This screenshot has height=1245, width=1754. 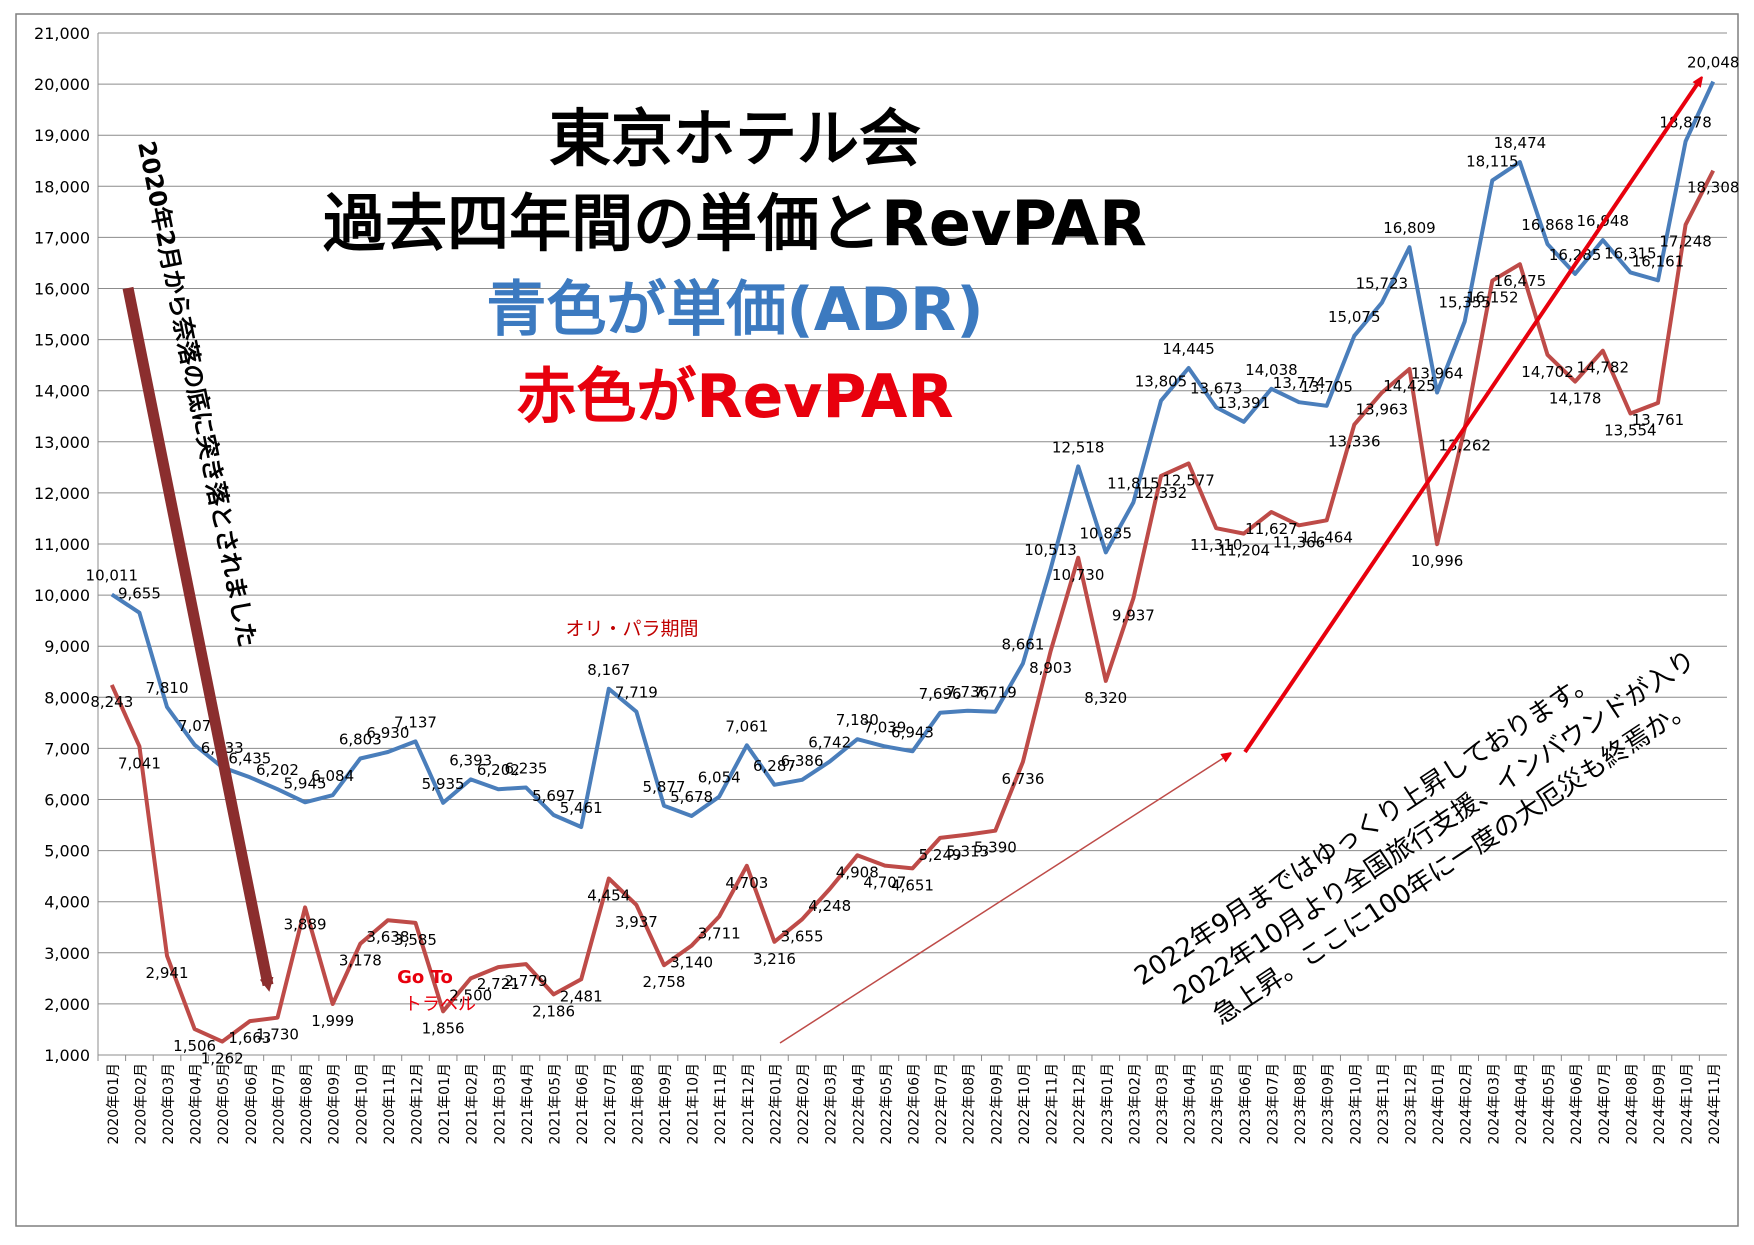 I want to click on data-label-adr: 8,167, so click(x=608, y=670).